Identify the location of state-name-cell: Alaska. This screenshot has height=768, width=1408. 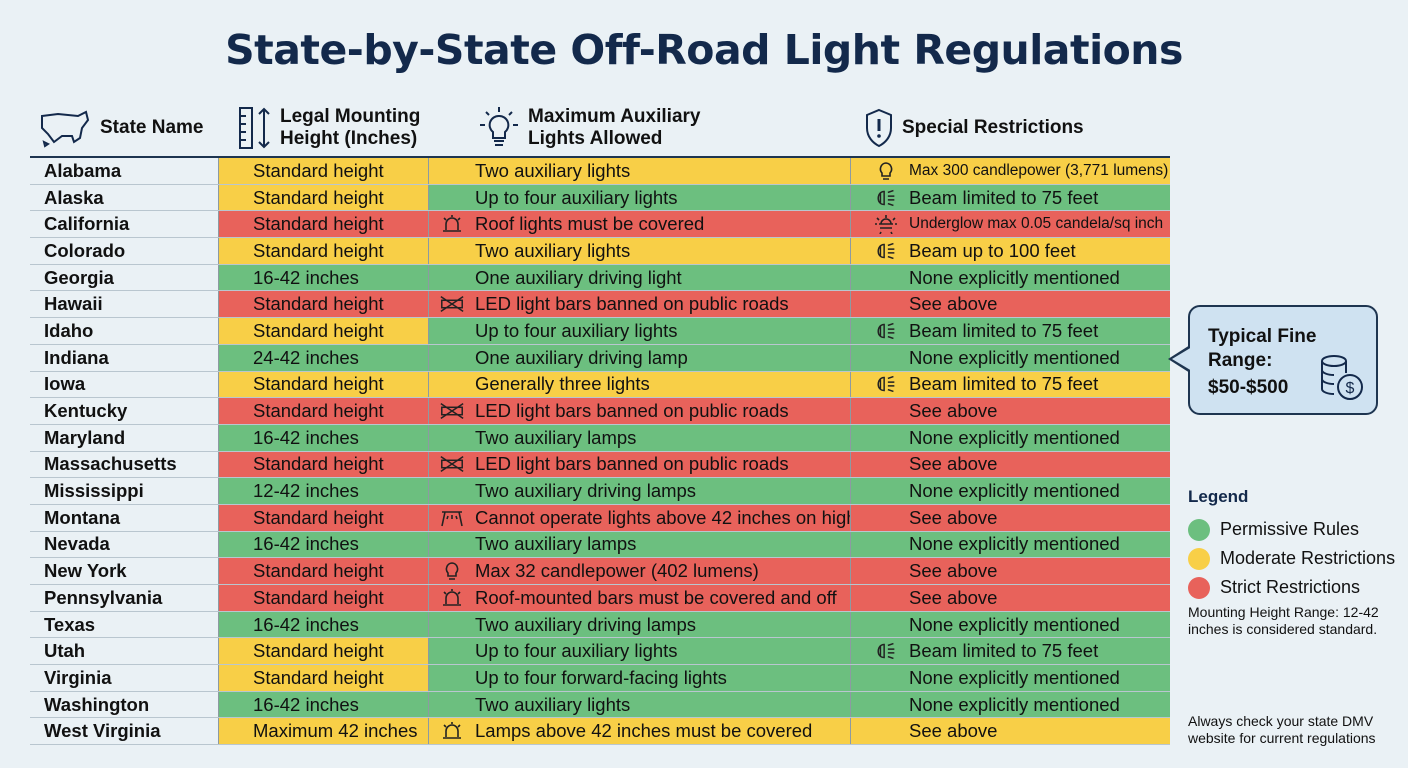
(74, 197).